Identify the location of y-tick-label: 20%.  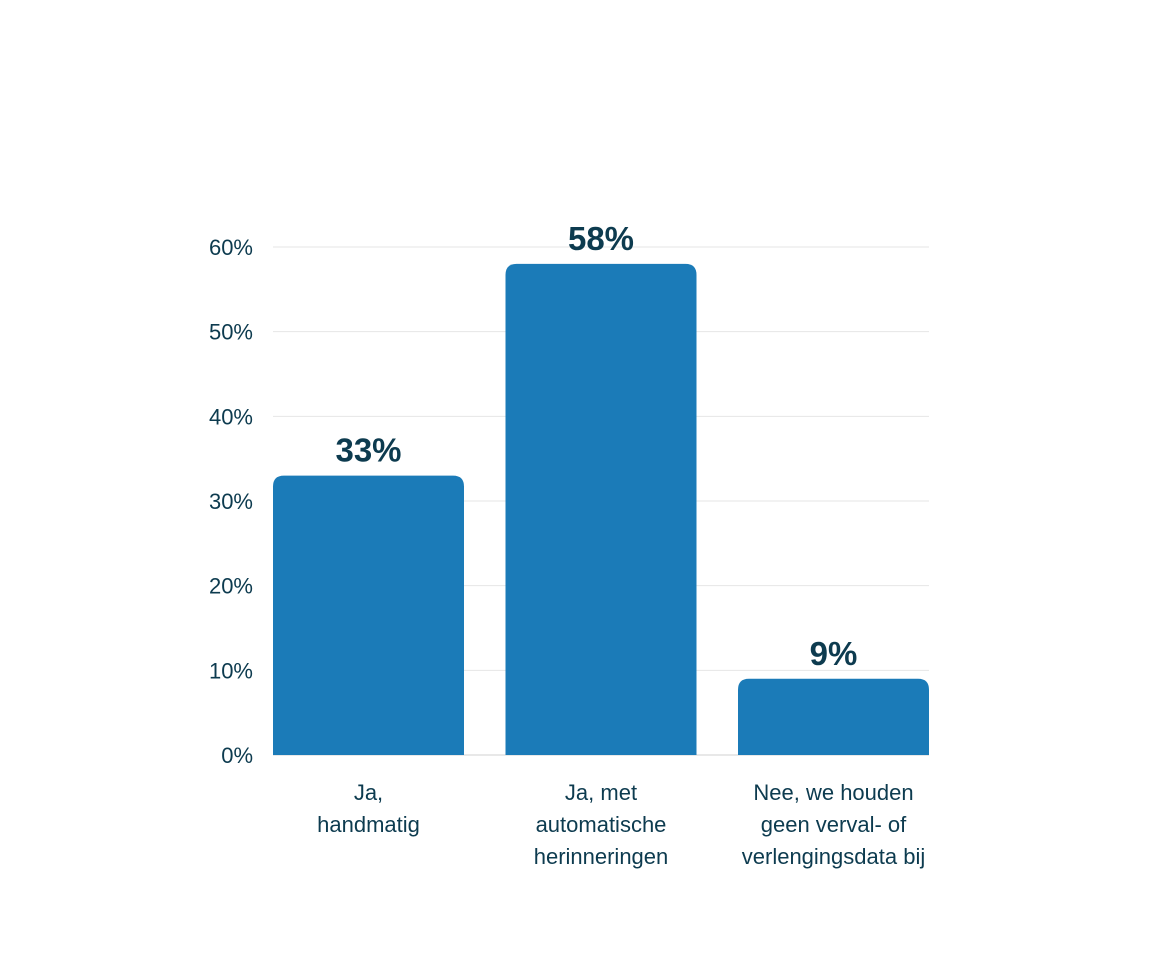
(231, 586).